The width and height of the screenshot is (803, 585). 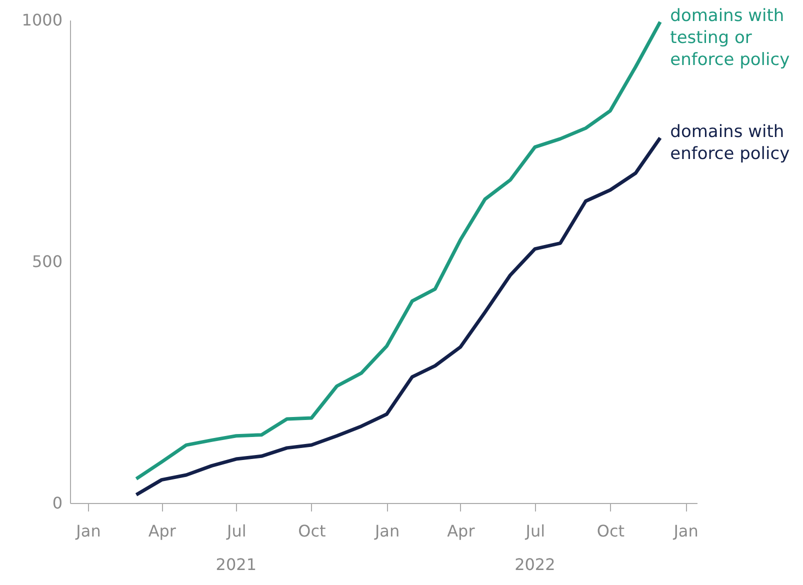 I want to click on y-tick-label: 500, so click(x=47, y=261).